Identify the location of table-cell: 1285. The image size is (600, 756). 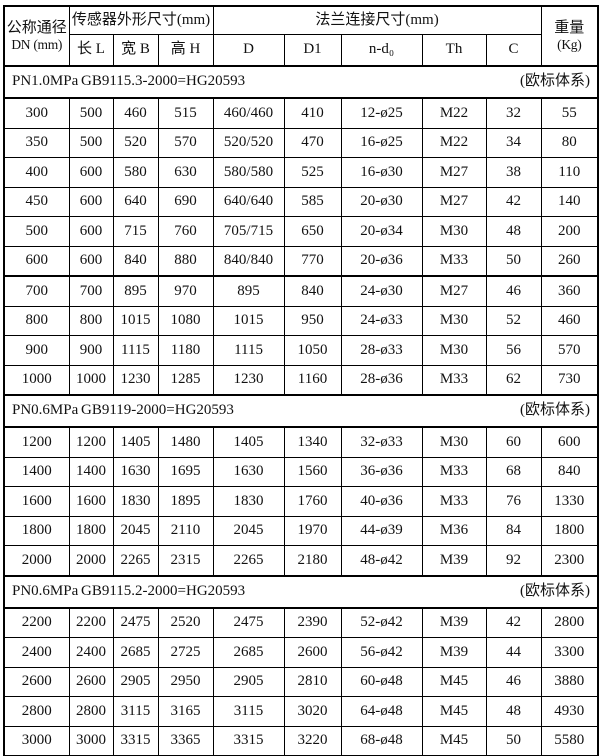
(185, 380).